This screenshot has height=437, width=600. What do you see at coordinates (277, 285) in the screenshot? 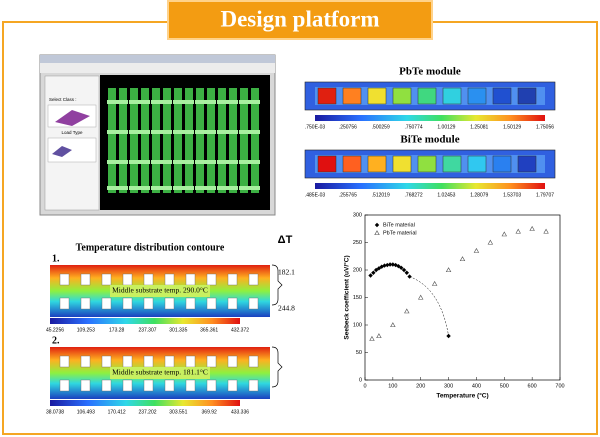
I see `brace` at bounding box center [277, 285].